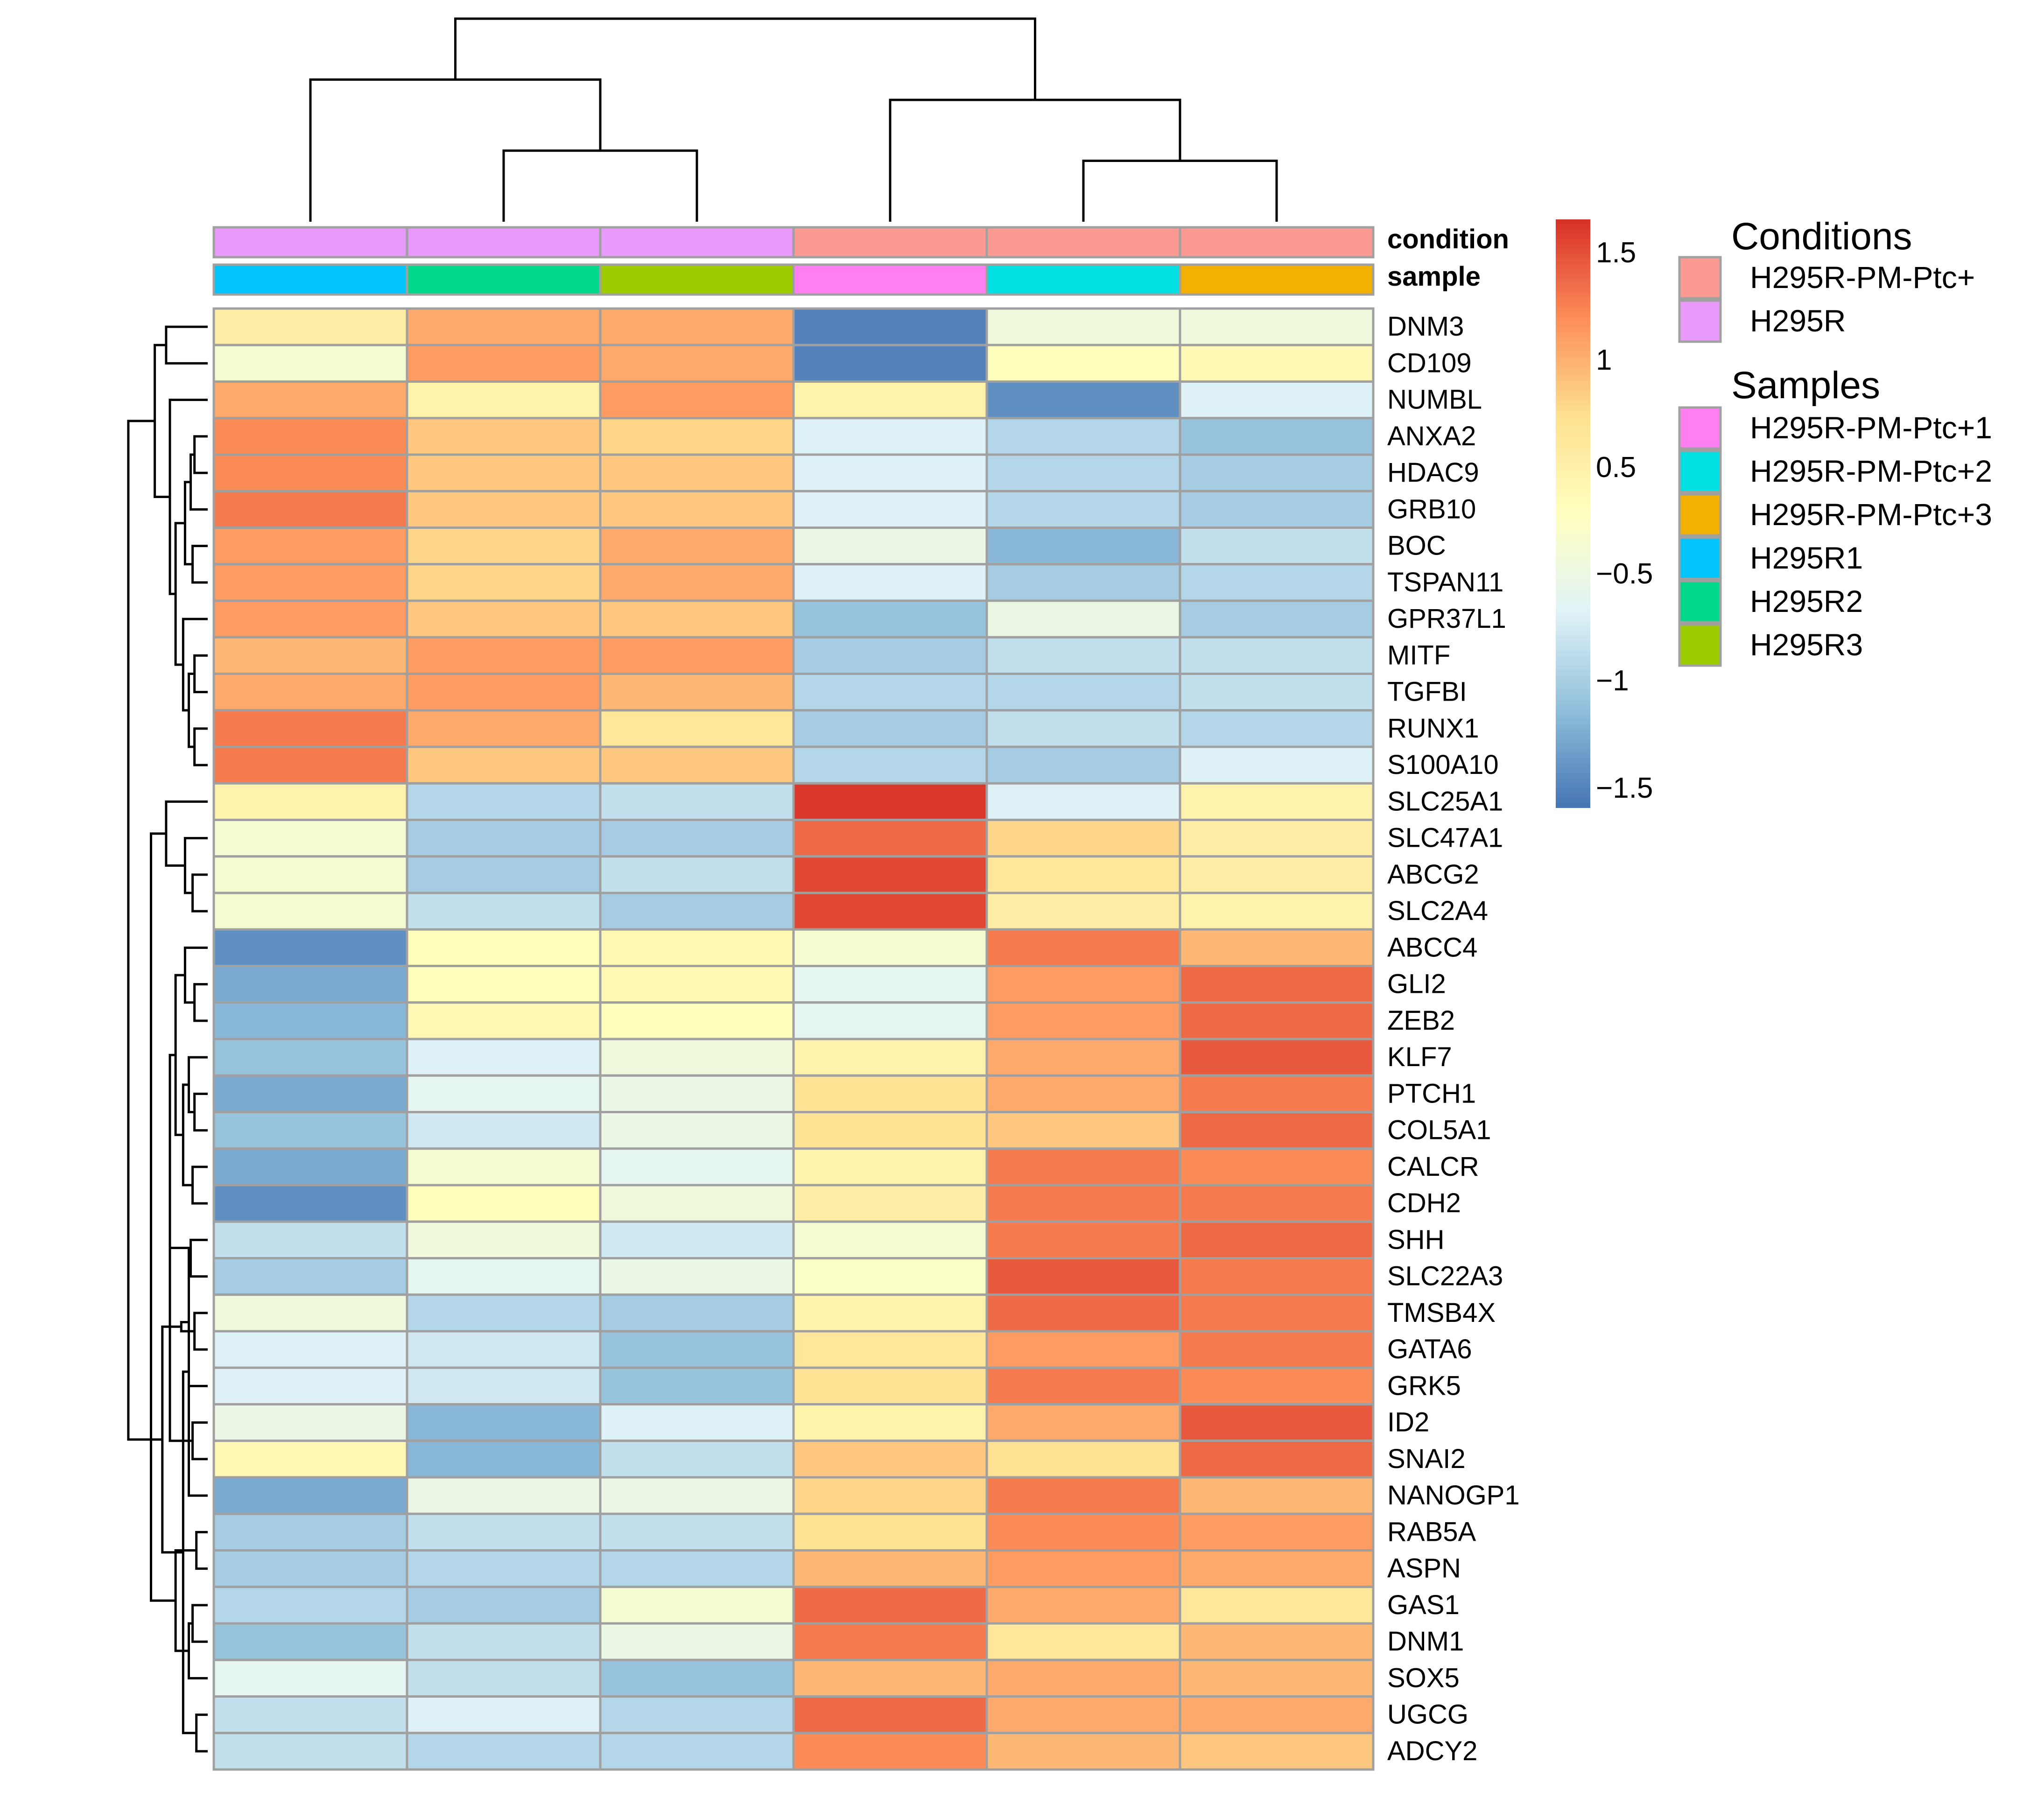  Describe the element at coordinates (1416, 984) in the screenshot. I see `row-label: GLI2` at that location.